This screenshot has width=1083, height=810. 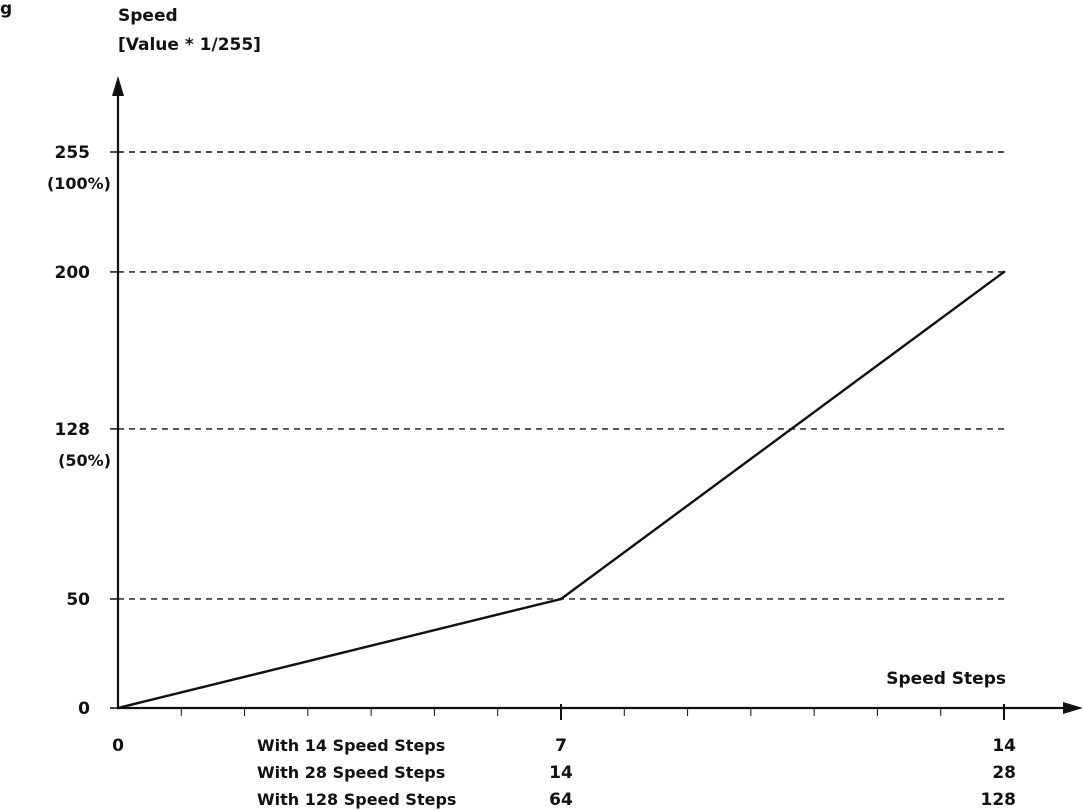 I want to click on x-row-value: 7, so click(x=561, y=746).